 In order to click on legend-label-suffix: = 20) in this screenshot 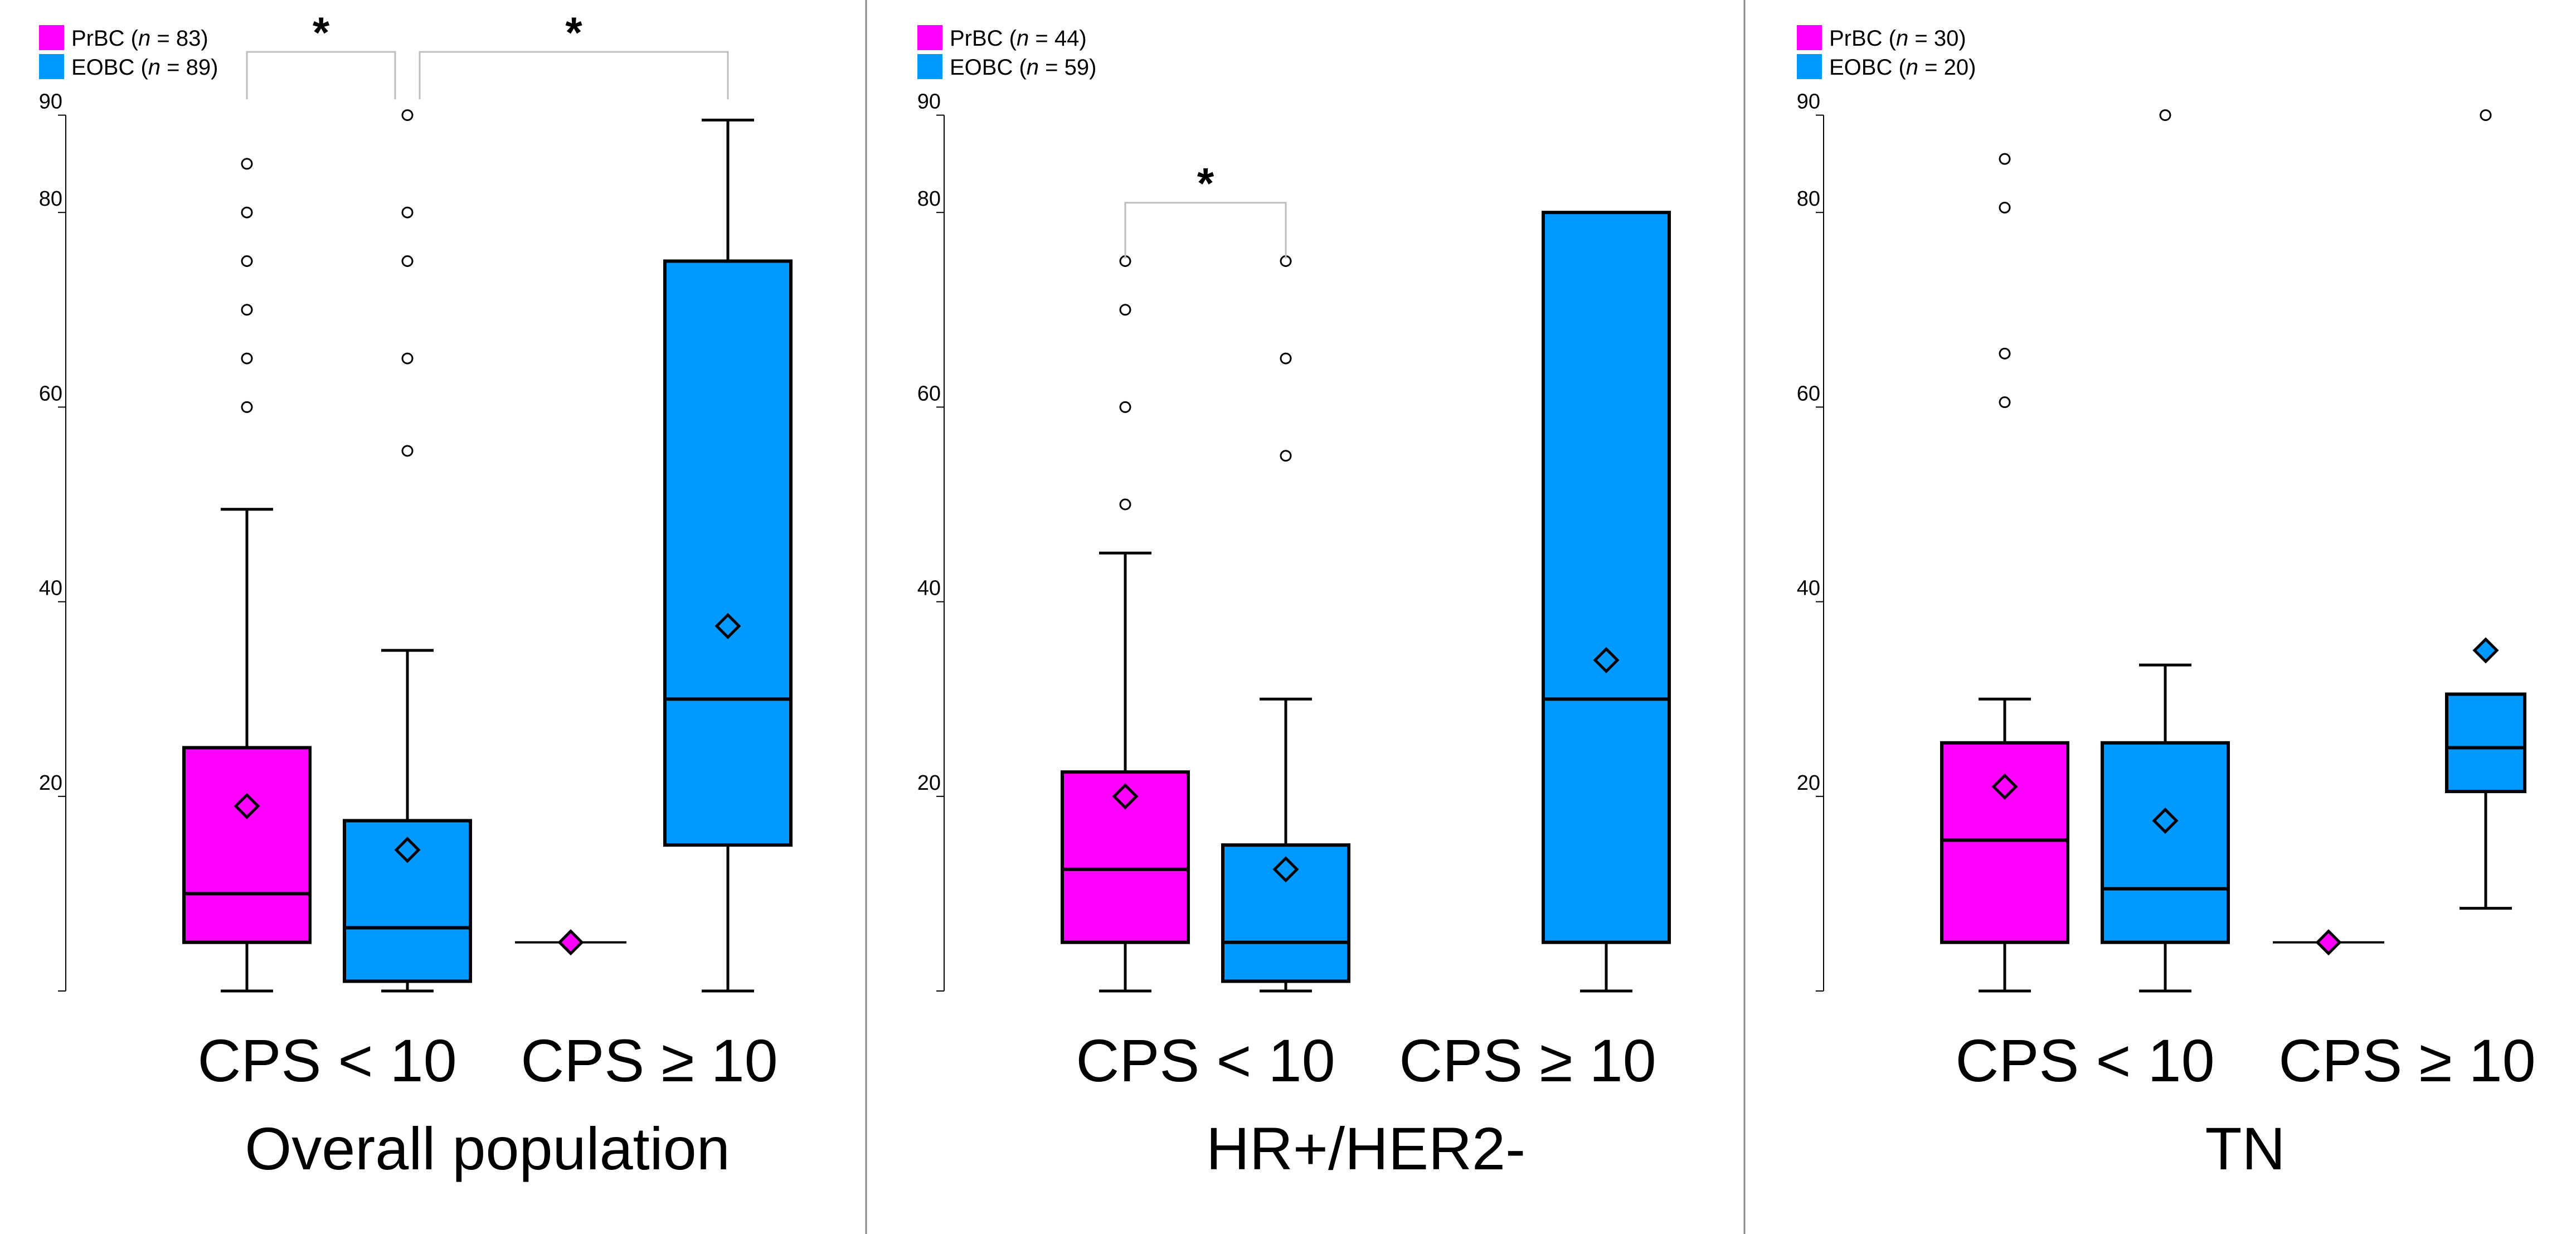, I will do `click(1947, 67)`.